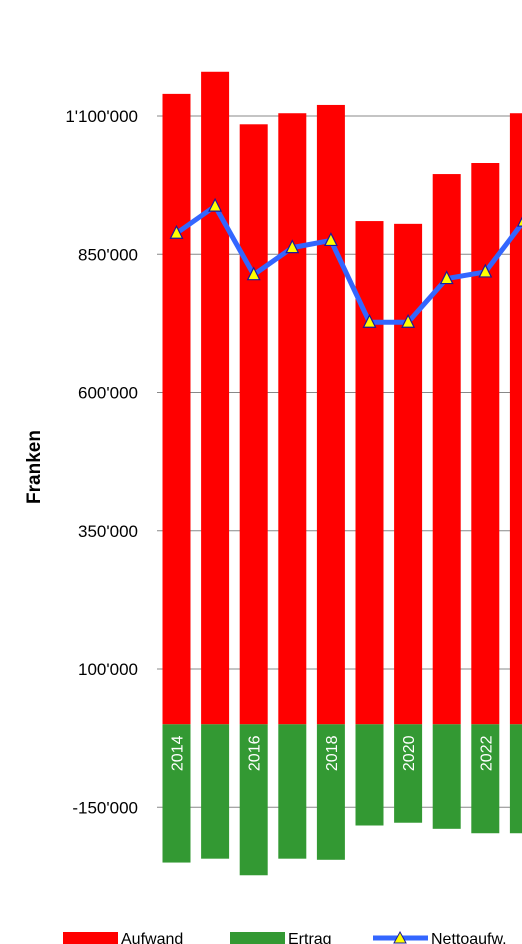 Image resolution: width=522 pixels, height=944 pixels. I want to click on y-tick-label: 600'000, so click(108, 393).